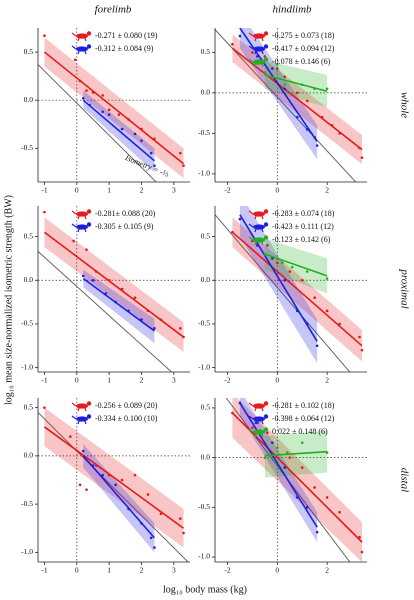 The image size is (414, 600). Describe the element at coordinates (303, 418) in the screenshot. I see `legend-label: -0.398 ± 0.064 (12)` at that location.